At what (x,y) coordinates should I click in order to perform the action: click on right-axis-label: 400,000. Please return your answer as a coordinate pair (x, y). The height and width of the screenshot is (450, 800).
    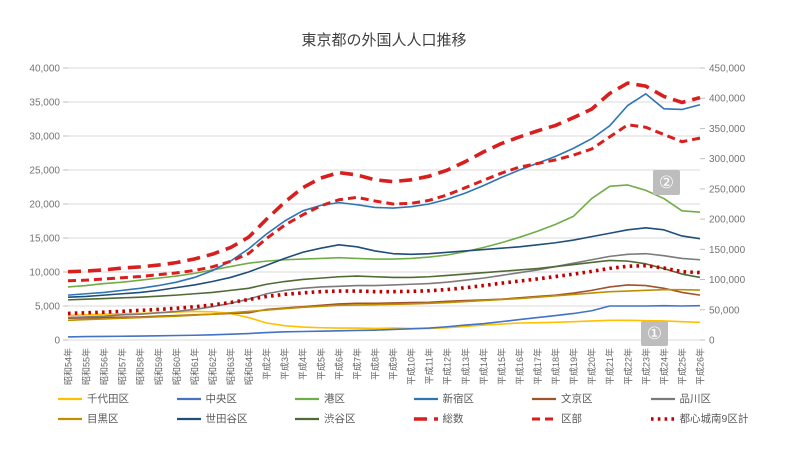
    Looking at the image, I should click on (727, 99).